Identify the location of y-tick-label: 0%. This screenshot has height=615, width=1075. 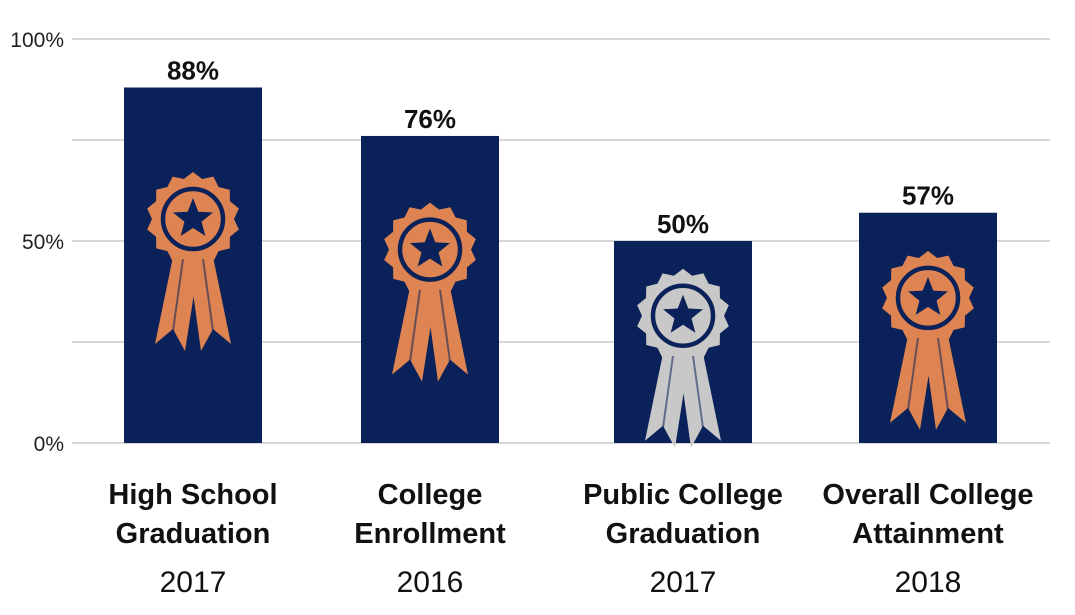
(49, 444).